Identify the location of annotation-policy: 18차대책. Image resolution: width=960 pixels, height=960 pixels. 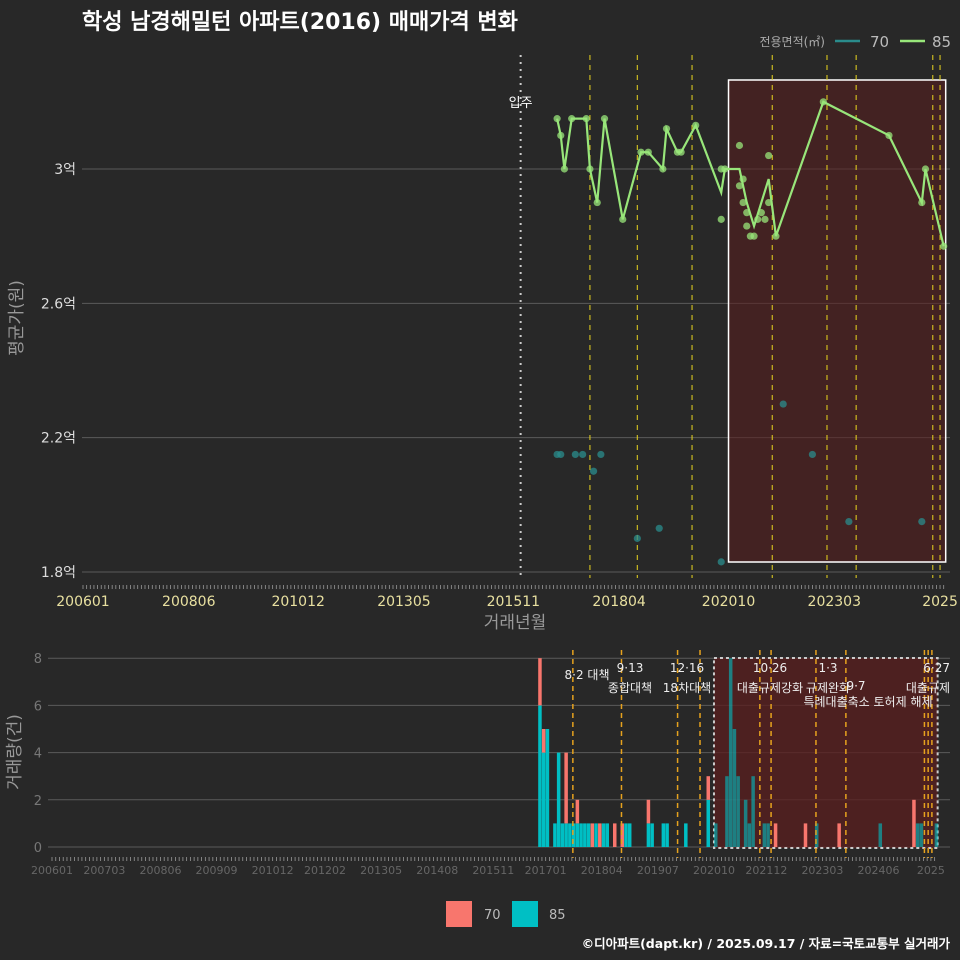
(687, 687).